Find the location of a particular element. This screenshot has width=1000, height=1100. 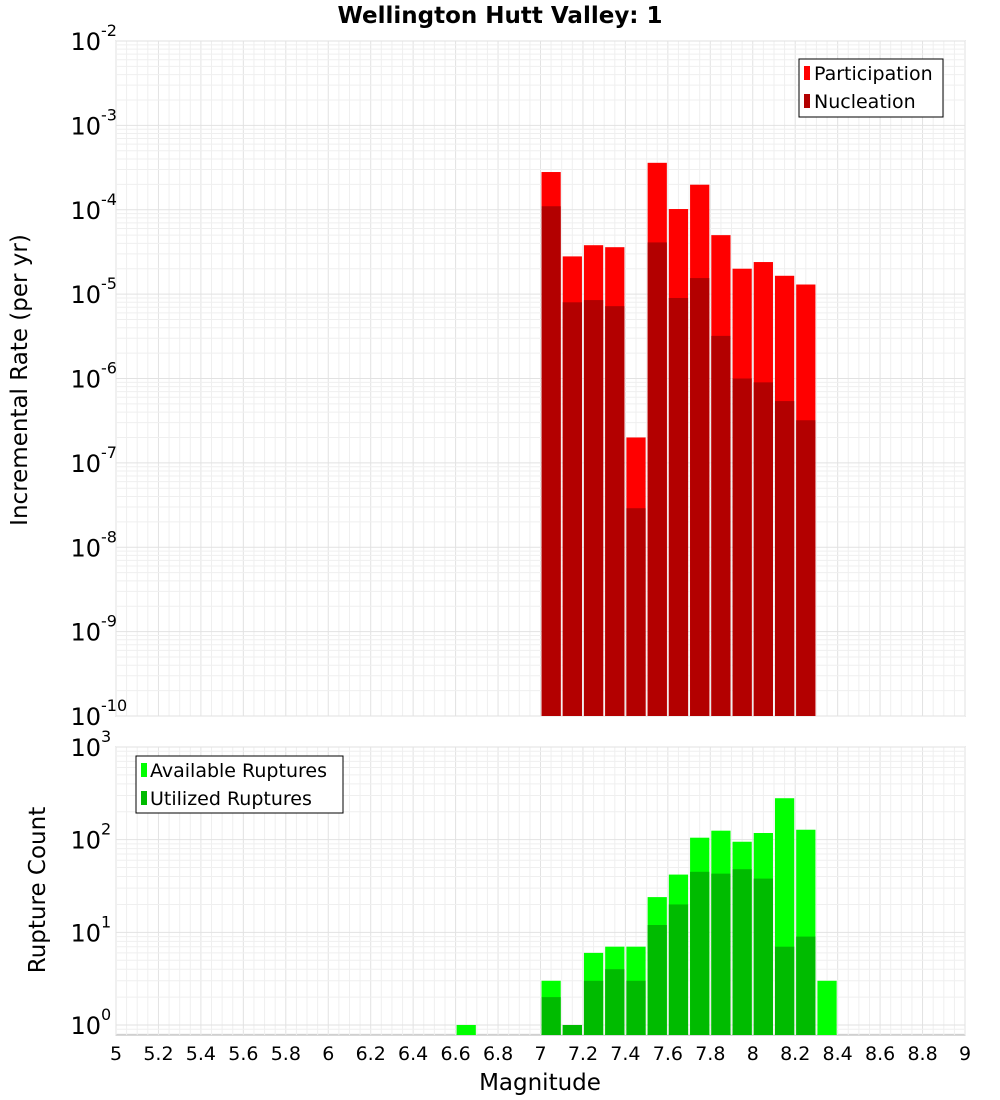

x-tick-label: 5.6 is located at coordinates (243, 1054).